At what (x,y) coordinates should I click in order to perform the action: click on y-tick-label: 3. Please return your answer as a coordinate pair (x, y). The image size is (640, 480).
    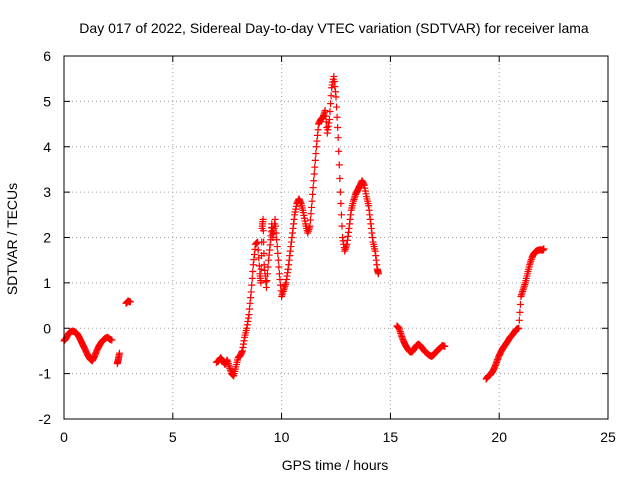
    Looking at the image, I should click on (47, 192).